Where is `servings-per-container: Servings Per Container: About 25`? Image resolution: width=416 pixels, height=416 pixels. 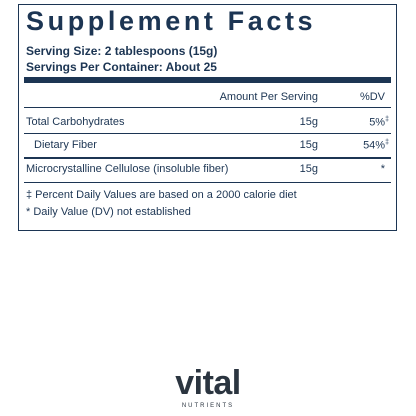 servings-per-container: Servings Per Container: About 25 is located at coordinates (121, 67).